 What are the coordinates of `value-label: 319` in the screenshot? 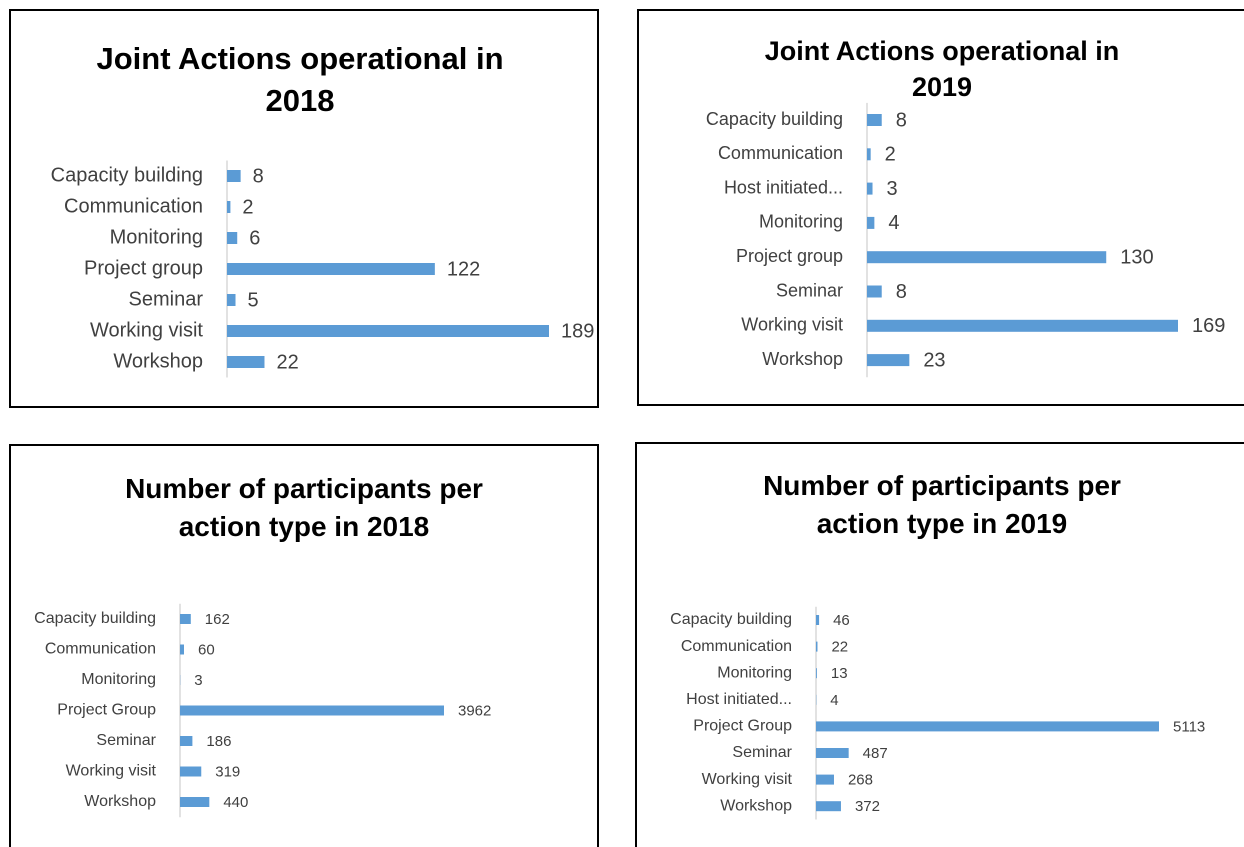 It's located at (227, 771).